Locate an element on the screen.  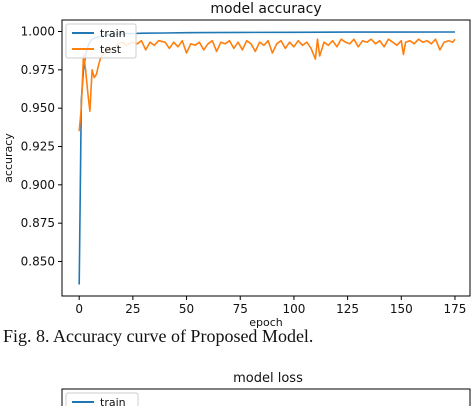
y-tick-label: 0.900 is located at coordinates (38, 185).